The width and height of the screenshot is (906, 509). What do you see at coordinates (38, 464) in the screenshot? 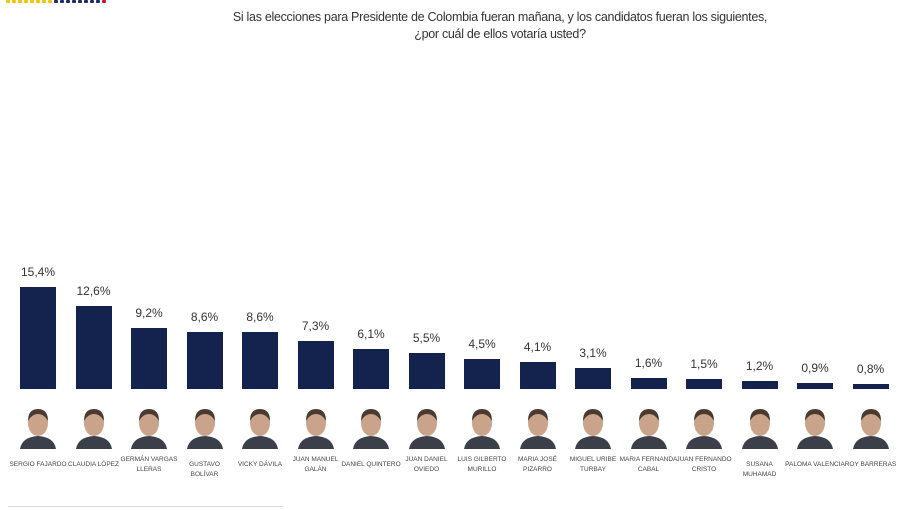
I see `candidate-name: Sergio Fajardo` at bounding box center [38, 464].